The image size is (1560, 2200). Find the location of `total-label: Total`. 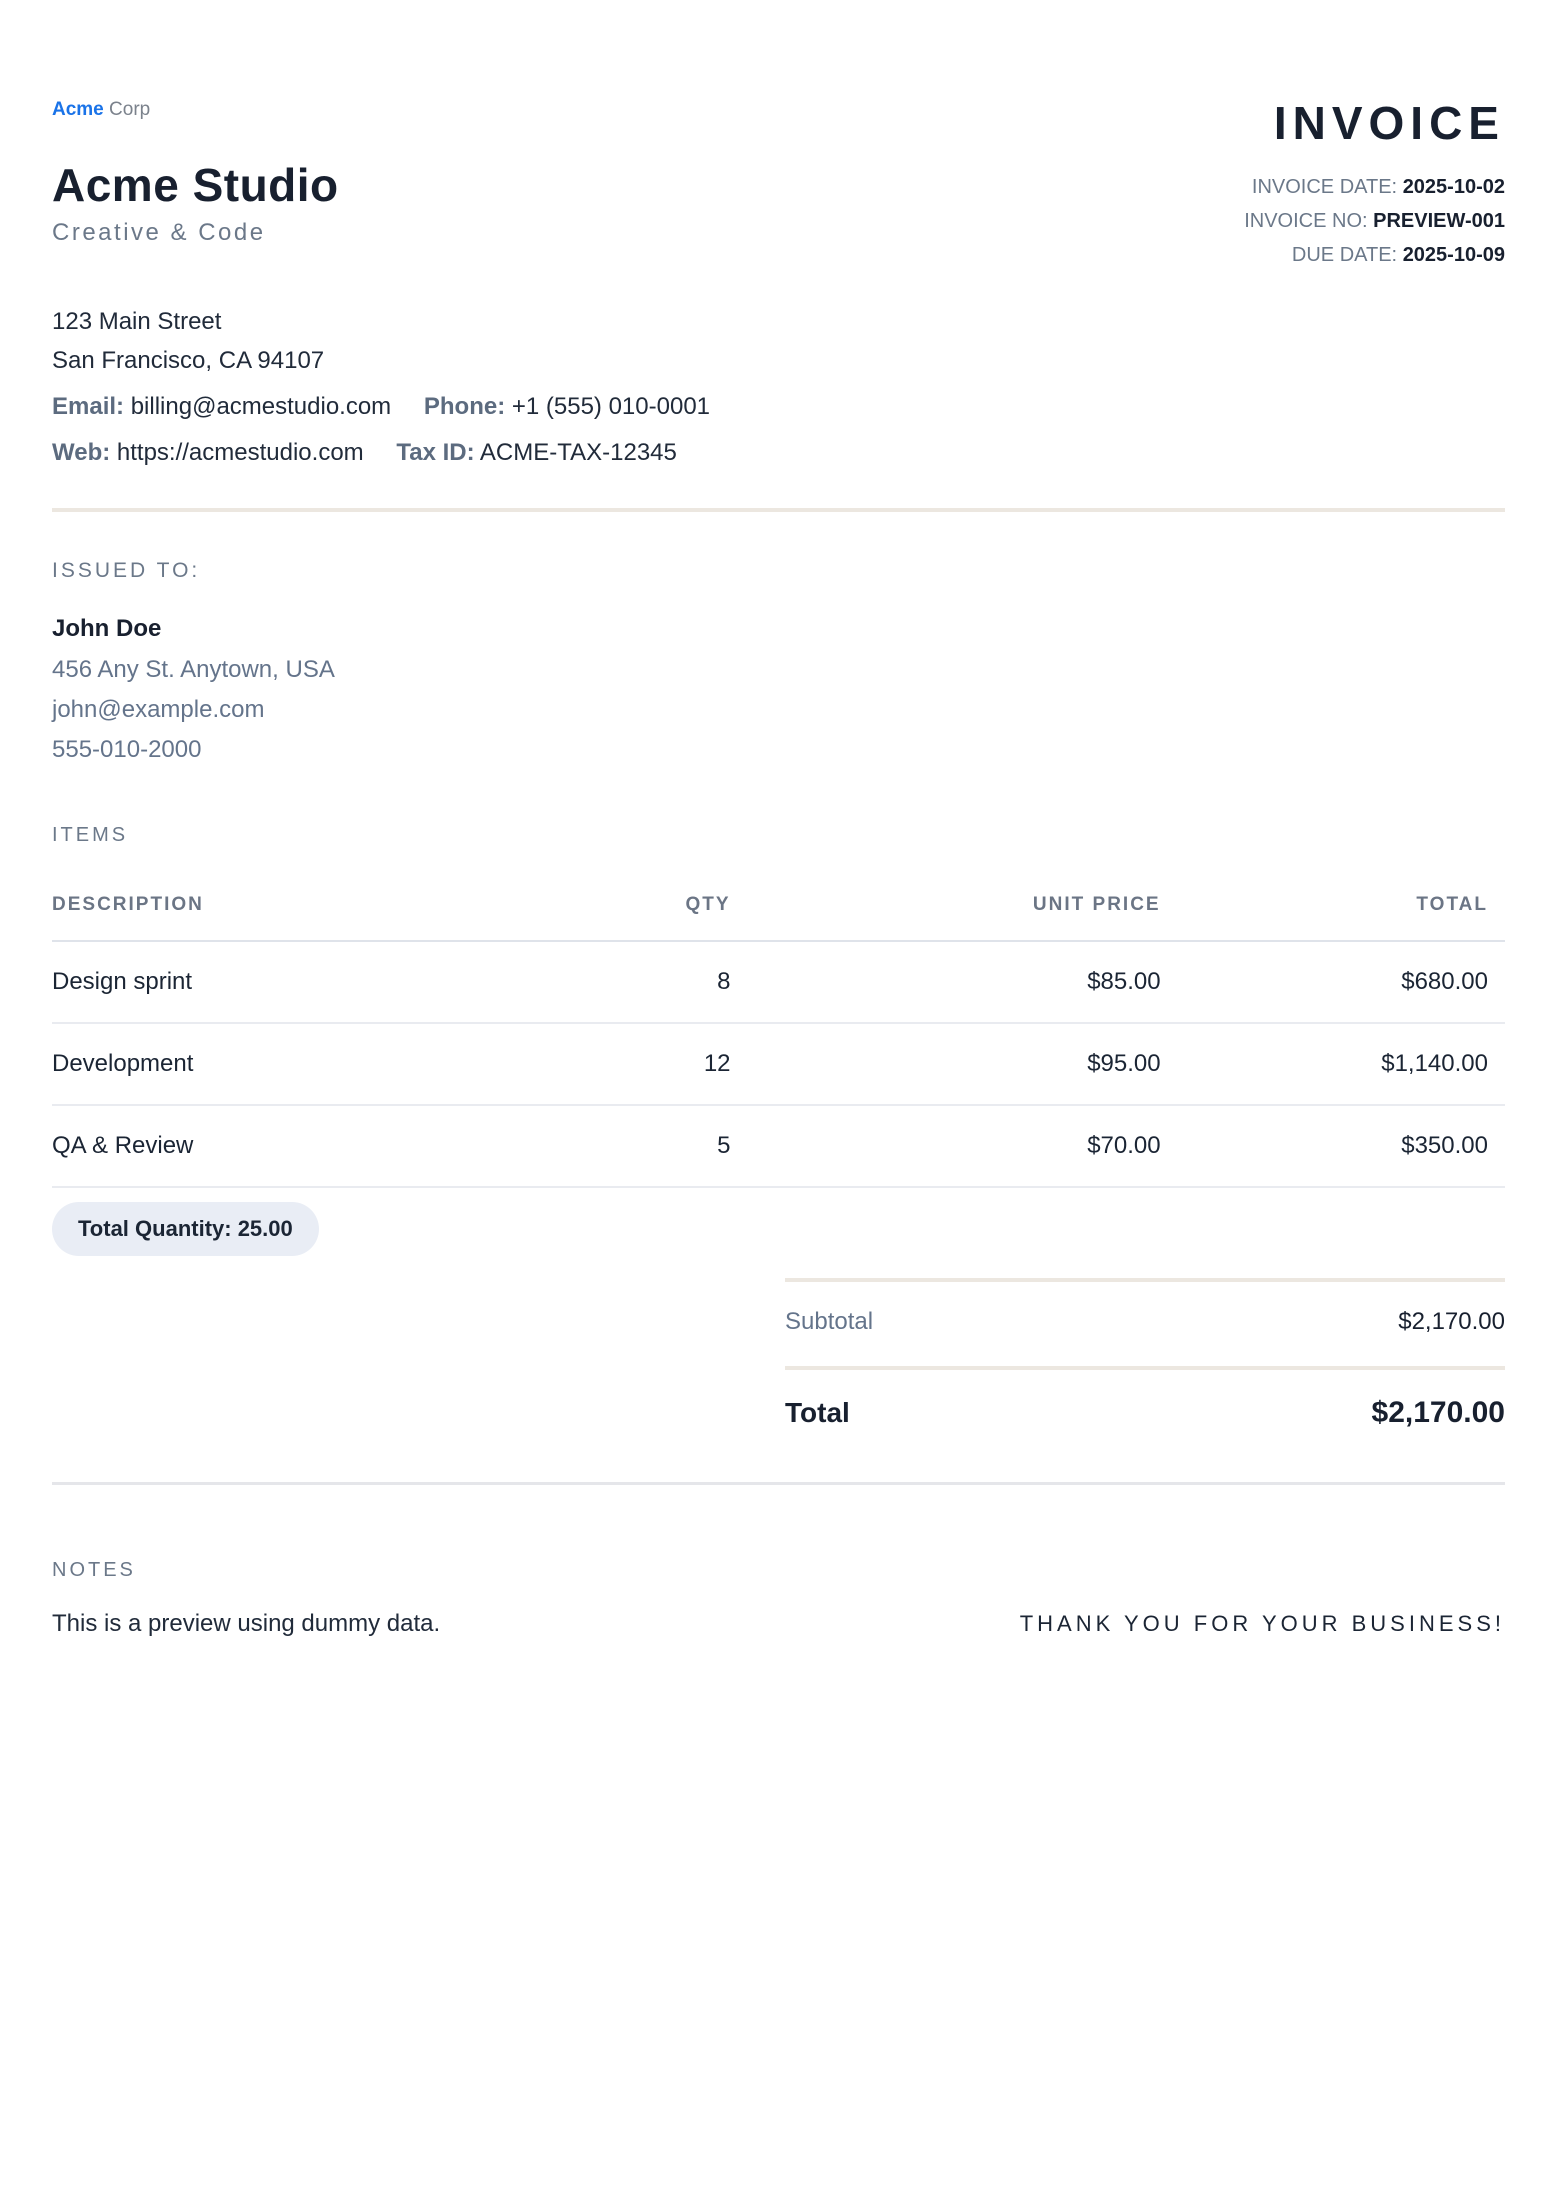

total-label: Total is located at coordinates (817, 1412).